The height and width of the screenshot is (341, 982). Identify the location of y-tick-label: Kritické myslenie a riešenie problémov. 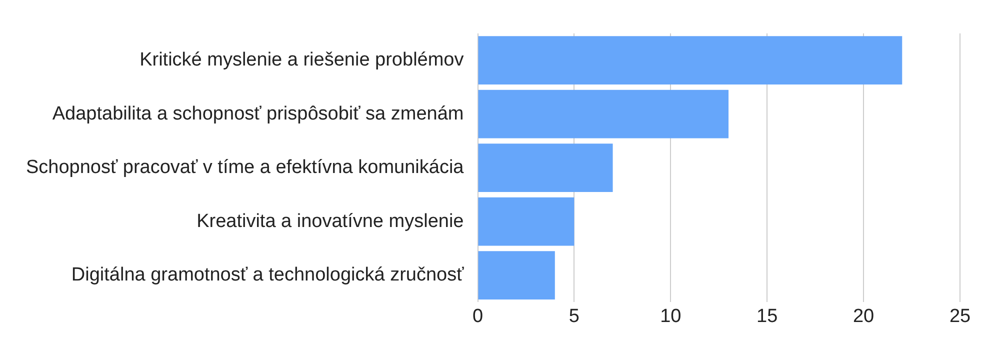
(302, 60).